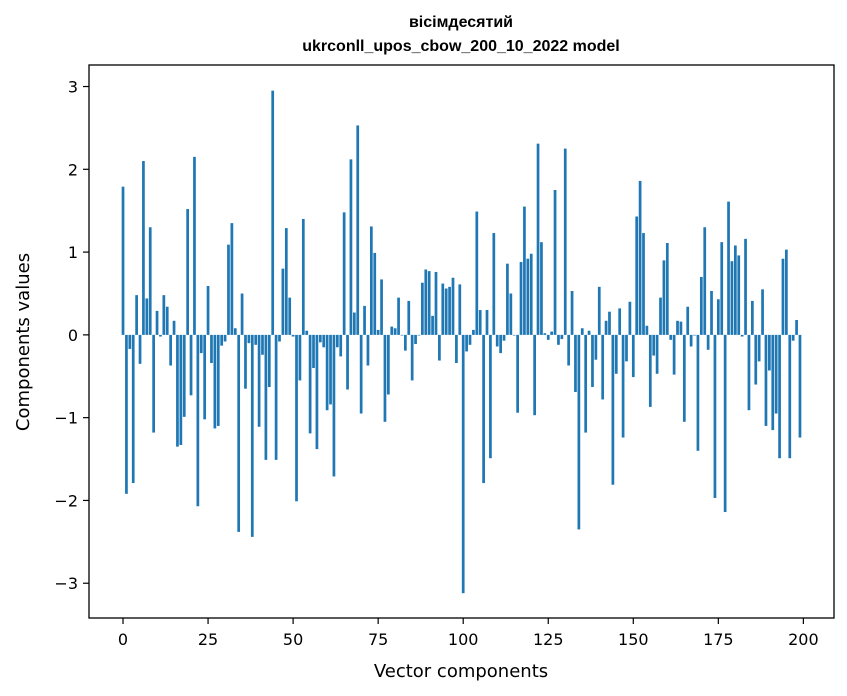 This screenshot has width=847, height=696. Describe the element at coordinates (293, 639) in the screenshot. I see `x-tick-label: 50` at that location.